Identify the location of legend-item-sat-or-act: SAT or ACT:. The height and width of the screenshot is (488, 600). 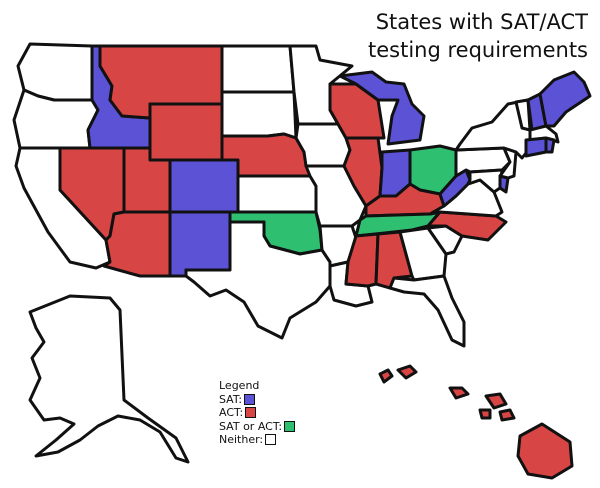
(257, 426).